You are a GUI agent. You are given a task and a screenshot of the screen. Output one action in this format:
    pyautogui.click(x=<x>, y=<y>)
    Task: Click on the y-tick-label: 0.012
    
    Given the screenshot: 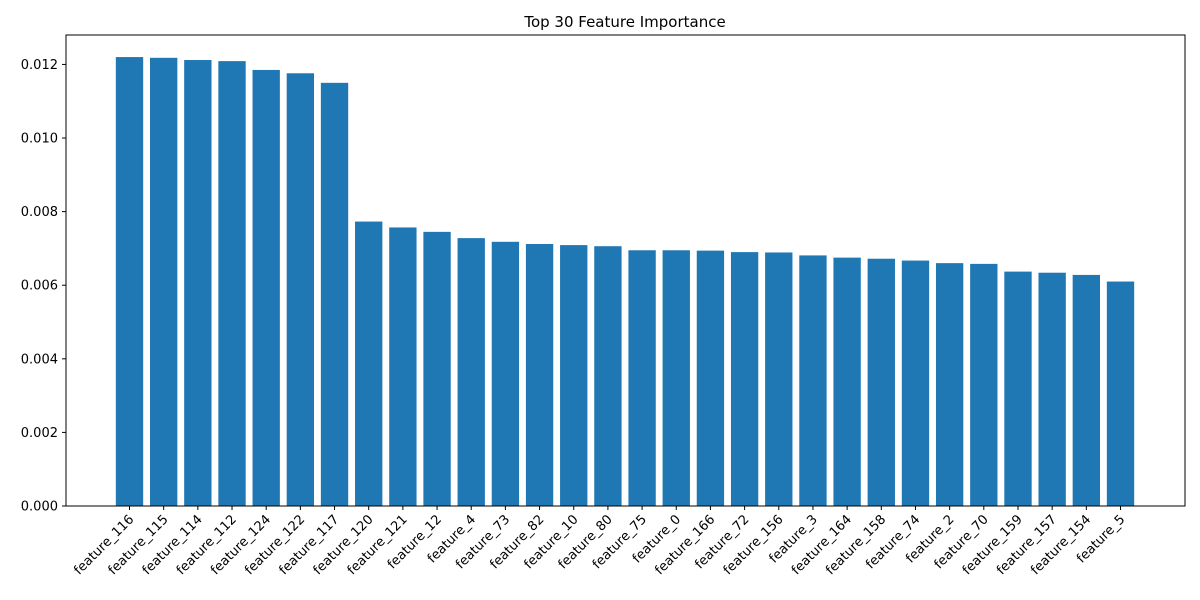 What is the action you would take?
    pyautogui.click(x=39, y=65)
    